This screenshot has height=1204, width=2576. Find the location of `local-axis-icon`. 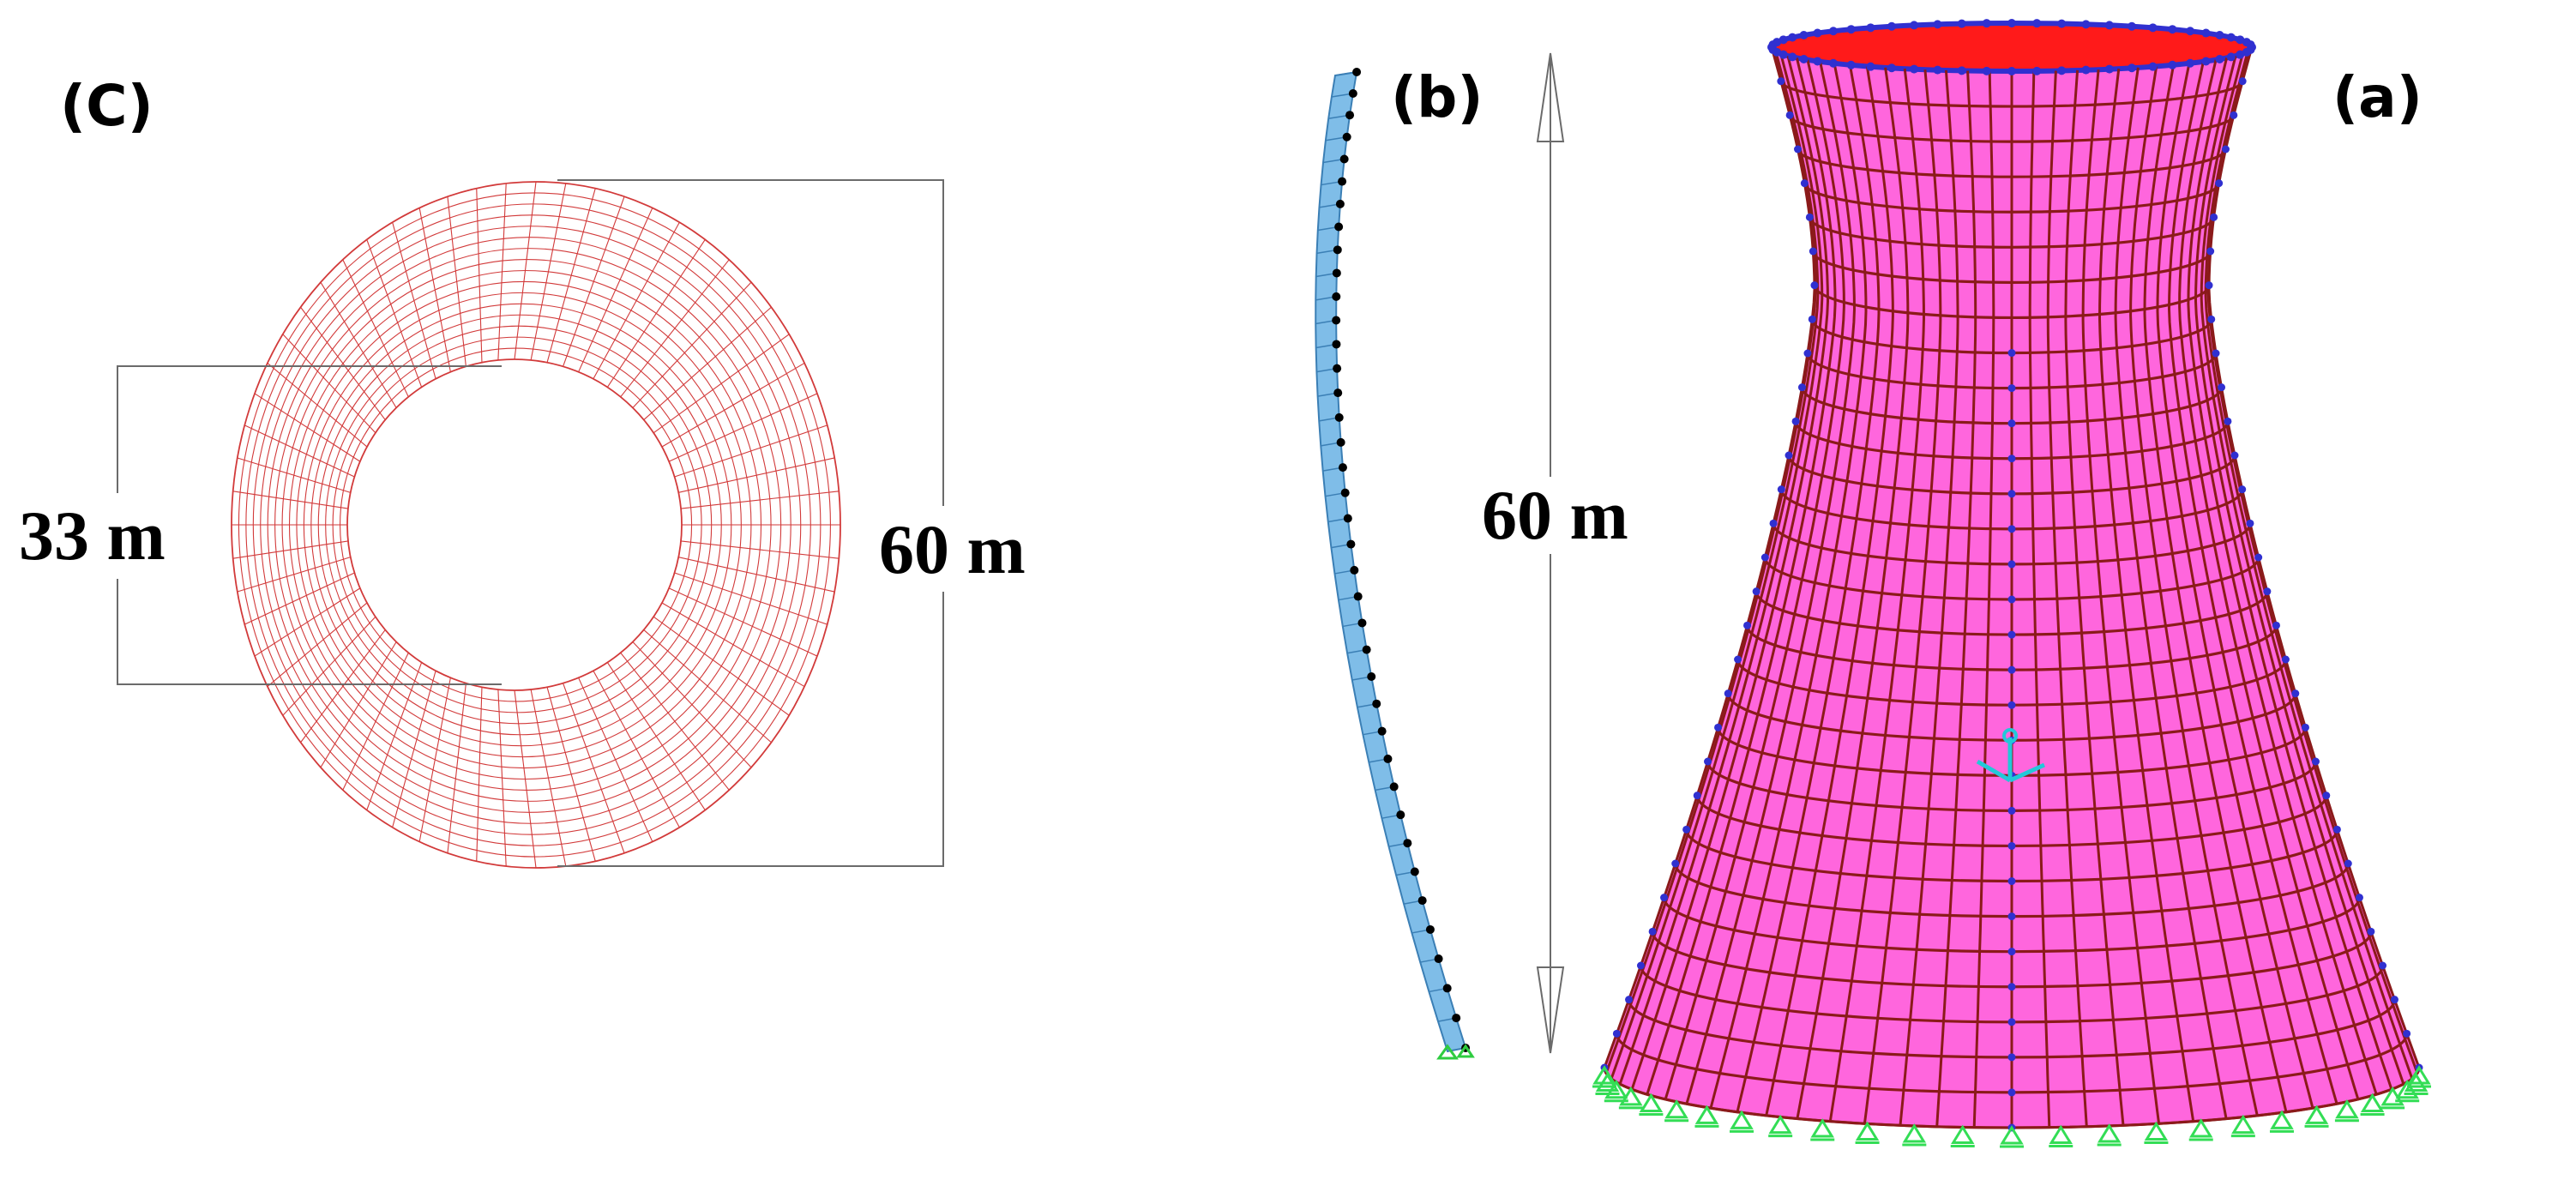

local-axis-icon is located at coordinates (2011, 755).